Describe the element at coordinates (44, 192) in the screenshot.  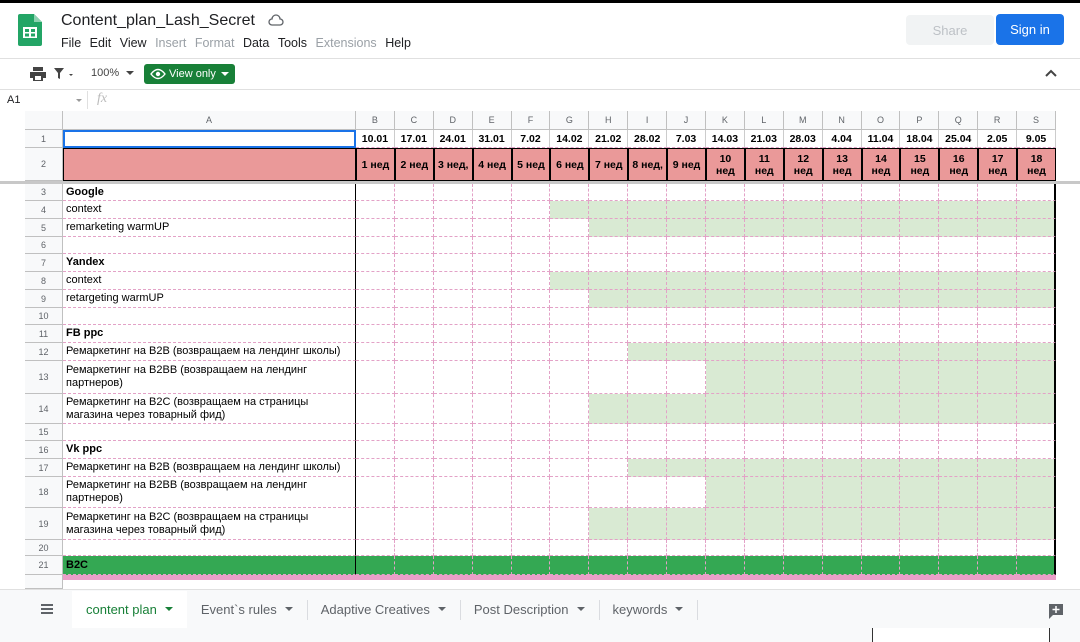
I see `row-header: 3` at that location.